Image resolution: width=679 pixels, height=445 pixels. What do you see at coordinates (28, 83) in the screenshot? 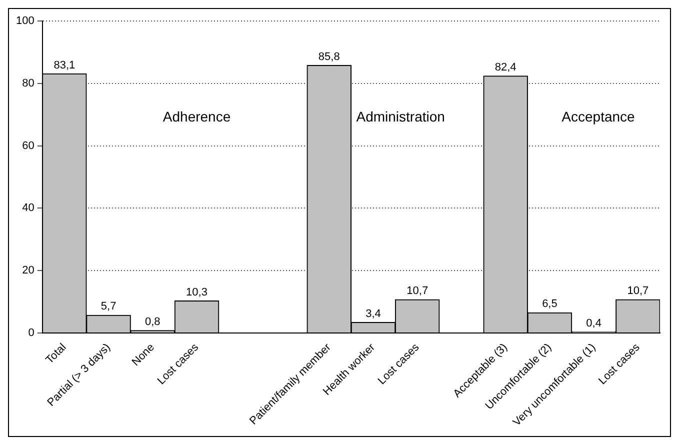
I see `y-tick-label: 80` at bounding box center [28, 83].